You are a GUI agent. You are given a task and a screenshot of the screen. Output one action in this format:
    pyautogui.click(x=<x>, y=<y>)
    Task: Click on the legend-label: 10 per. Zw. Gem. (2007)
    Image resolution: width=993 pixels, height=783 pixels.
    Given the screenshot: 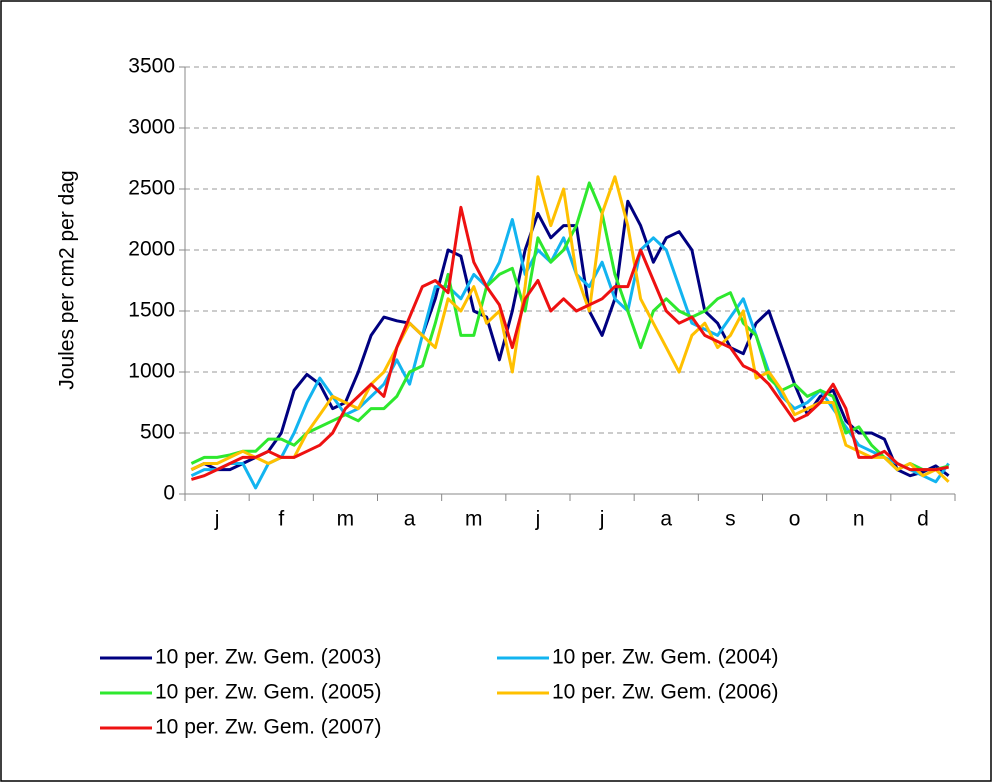 What is the action you would take?
    pyautogui.click(x=268, y=727)
    